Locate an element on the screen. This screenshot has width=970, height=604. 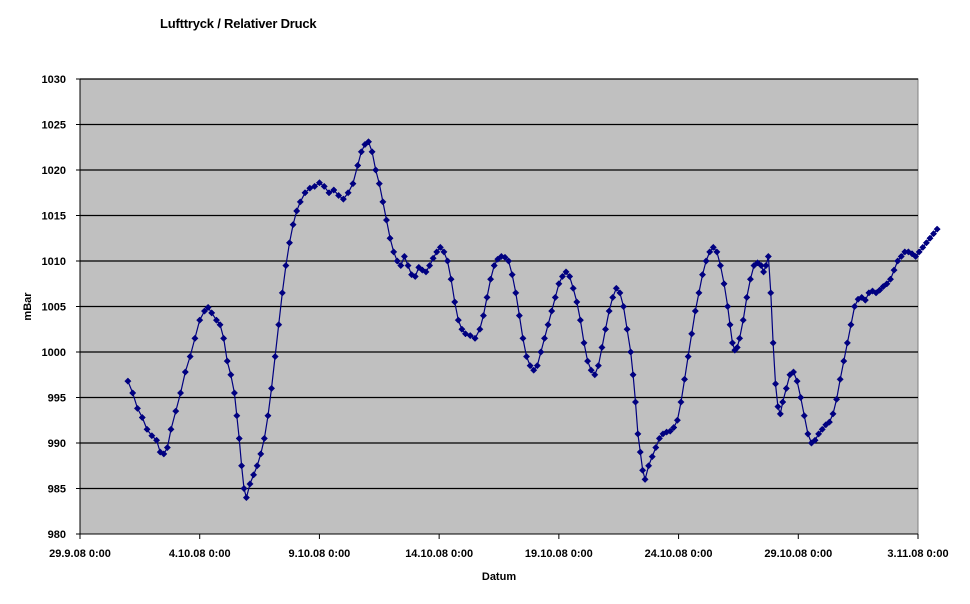
x-tick-label: 24.10.08 0:00 is located at coordinates (679, 554).